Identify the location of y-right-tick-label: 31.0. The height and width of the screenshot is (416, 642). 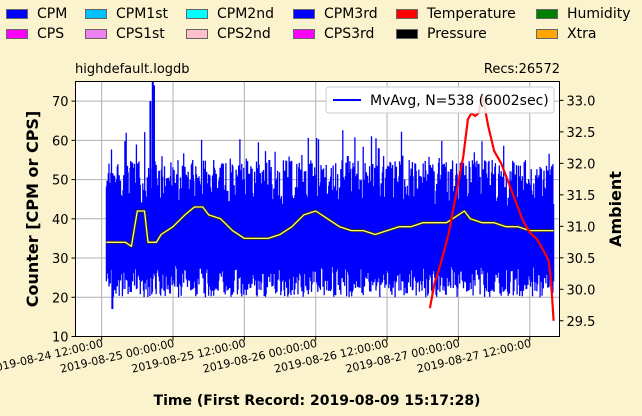
(581, 227).